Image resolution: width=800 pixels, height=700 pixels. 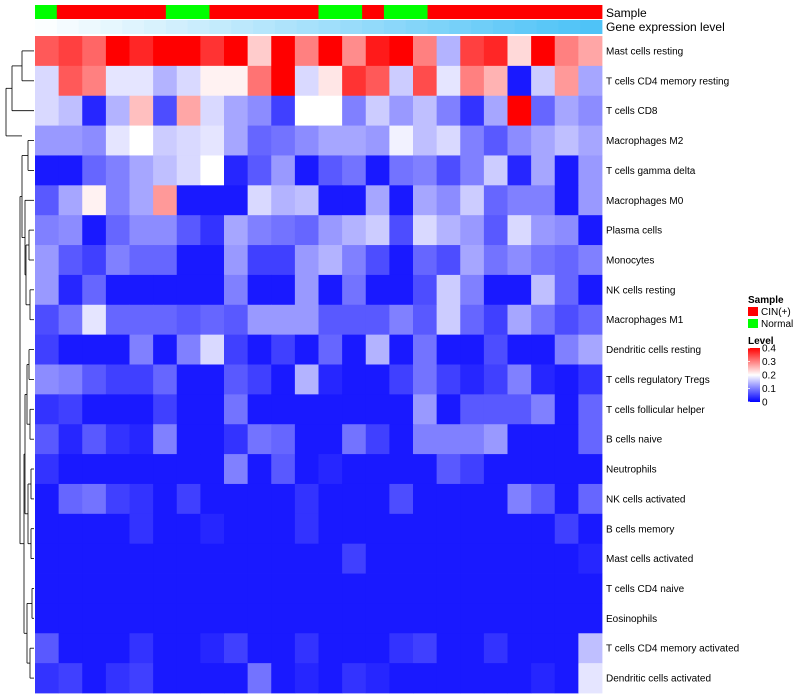 I want to click on legend-swatch-normal, so click(x=753, y=323).